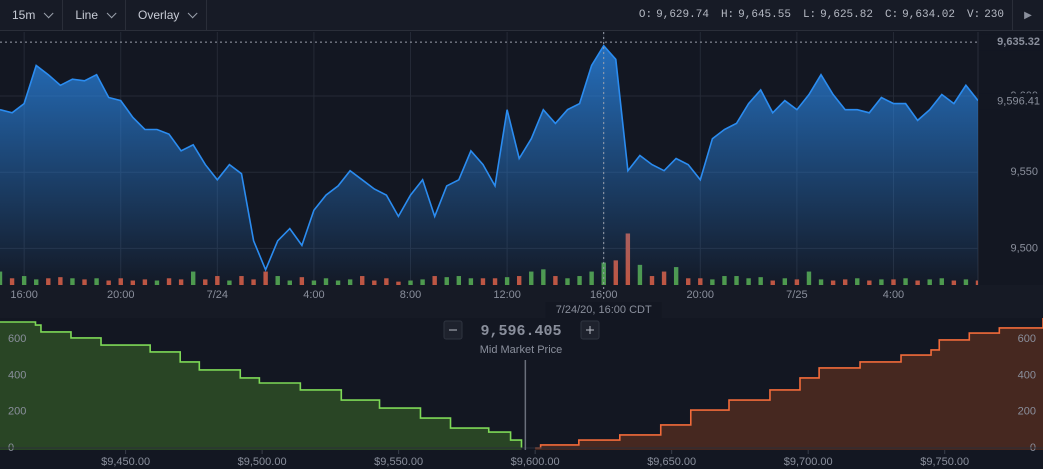  I want to click on ohlc-value: 9,625.82, so click(846, 15).